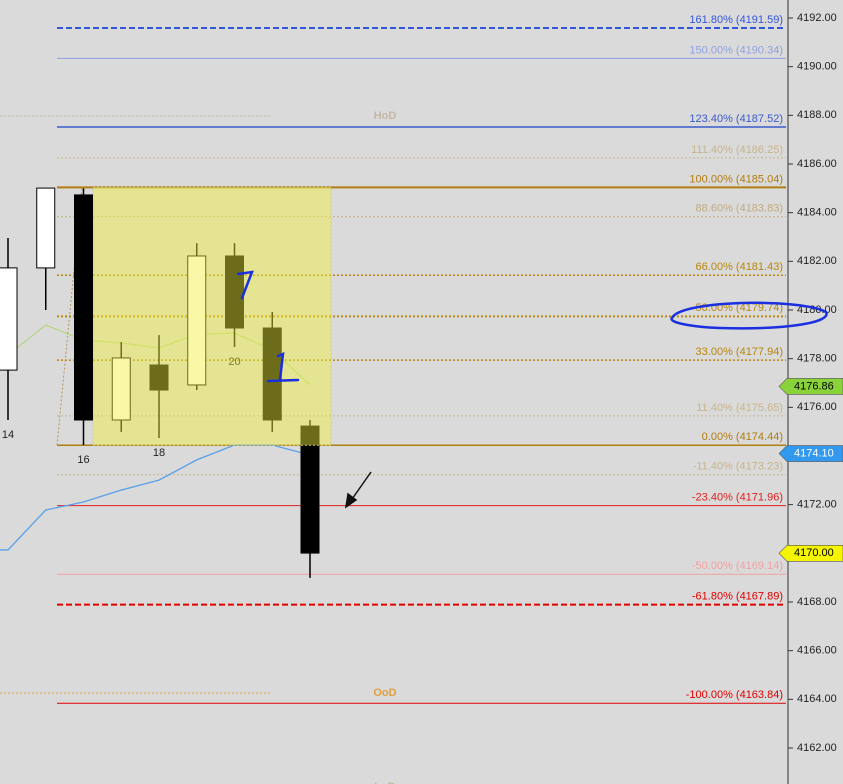 This screenshot has width=843, height=784. What do you see at coordinates (8, 435) in the screenshot?
I see `bar-number: 14` at bounding box center [8, 435].